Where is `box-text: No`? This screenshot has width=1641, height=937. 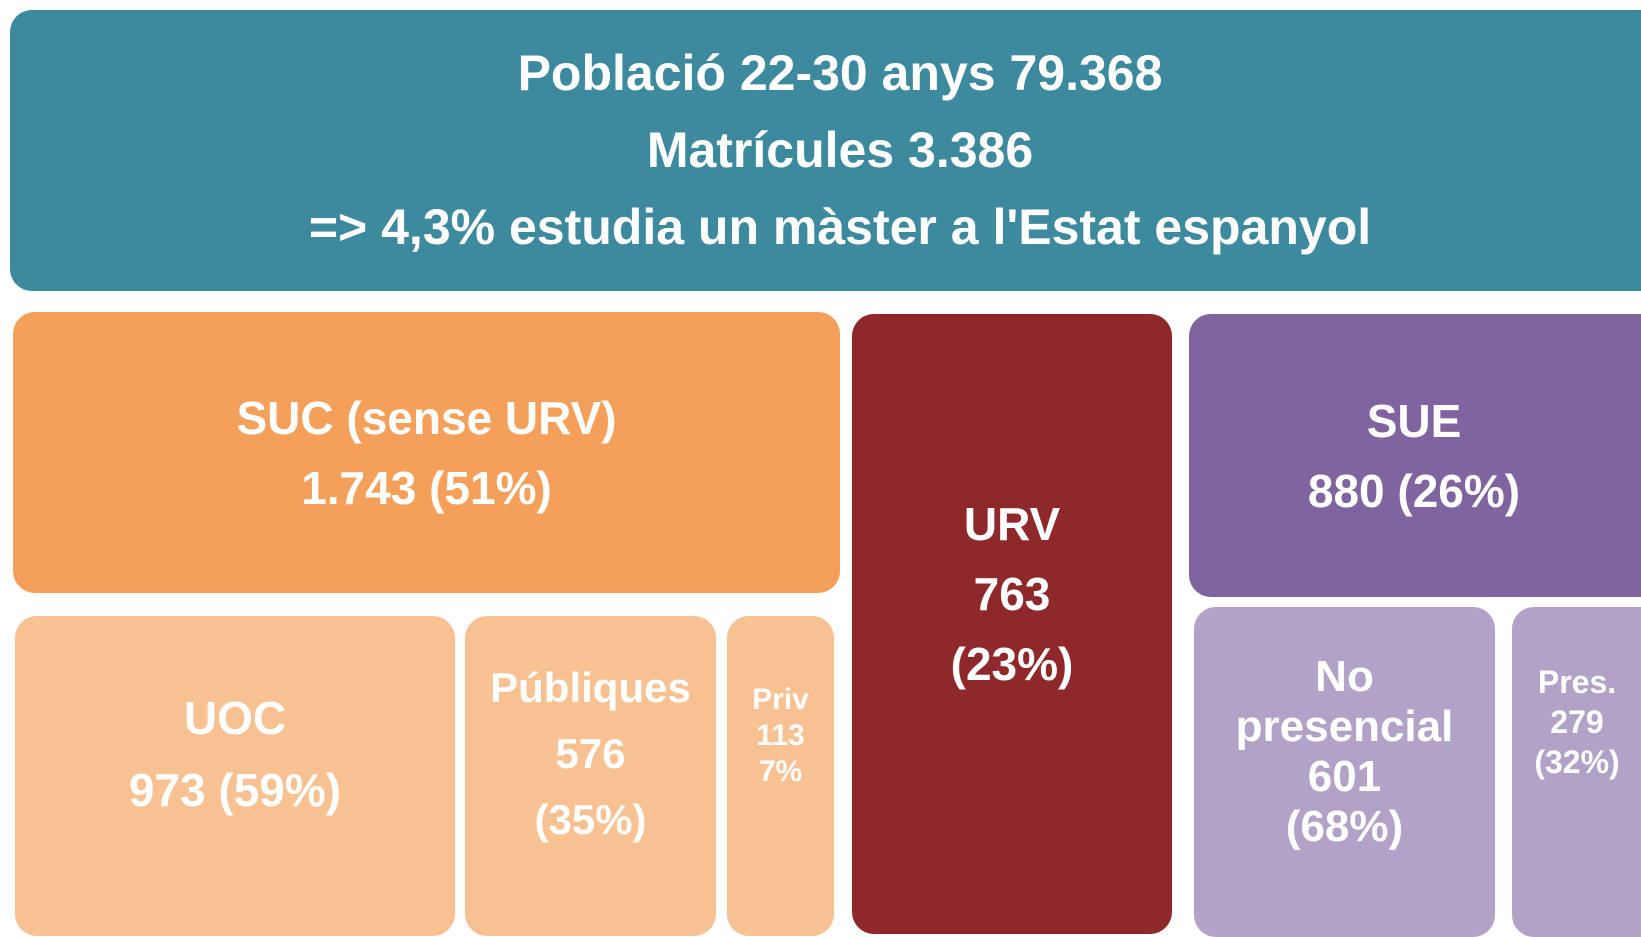
box-text: No is located at coordinates (1344, 676).